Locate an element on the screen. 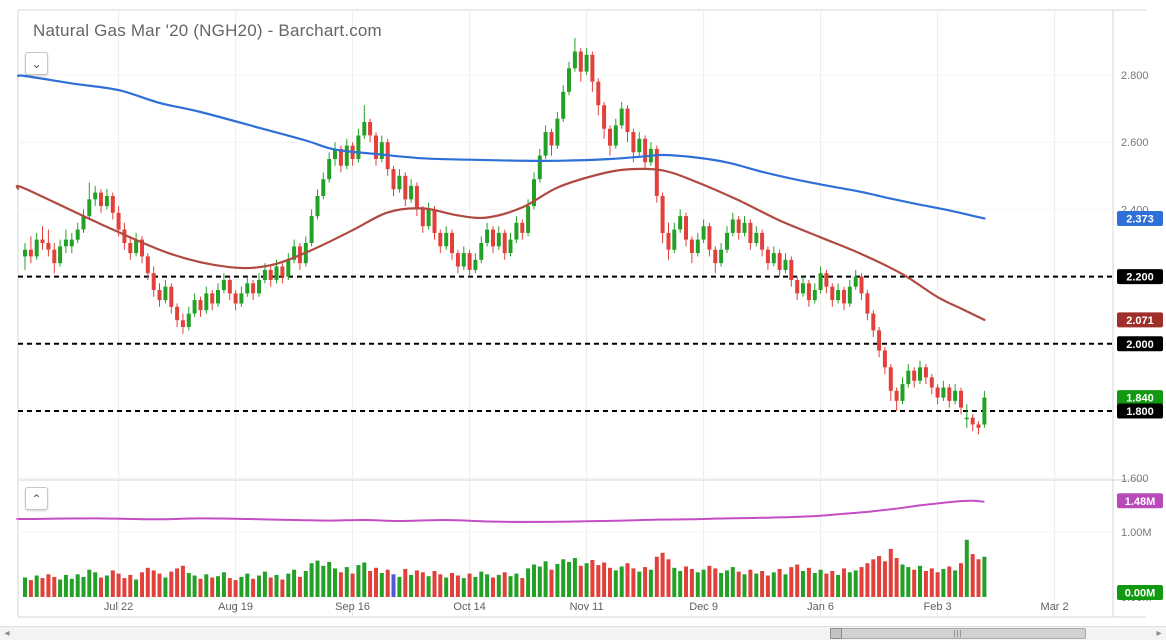 Image resolution: width=1166 pixels, height=640 pixels. volume-bars is located at coordinates (505, 568).